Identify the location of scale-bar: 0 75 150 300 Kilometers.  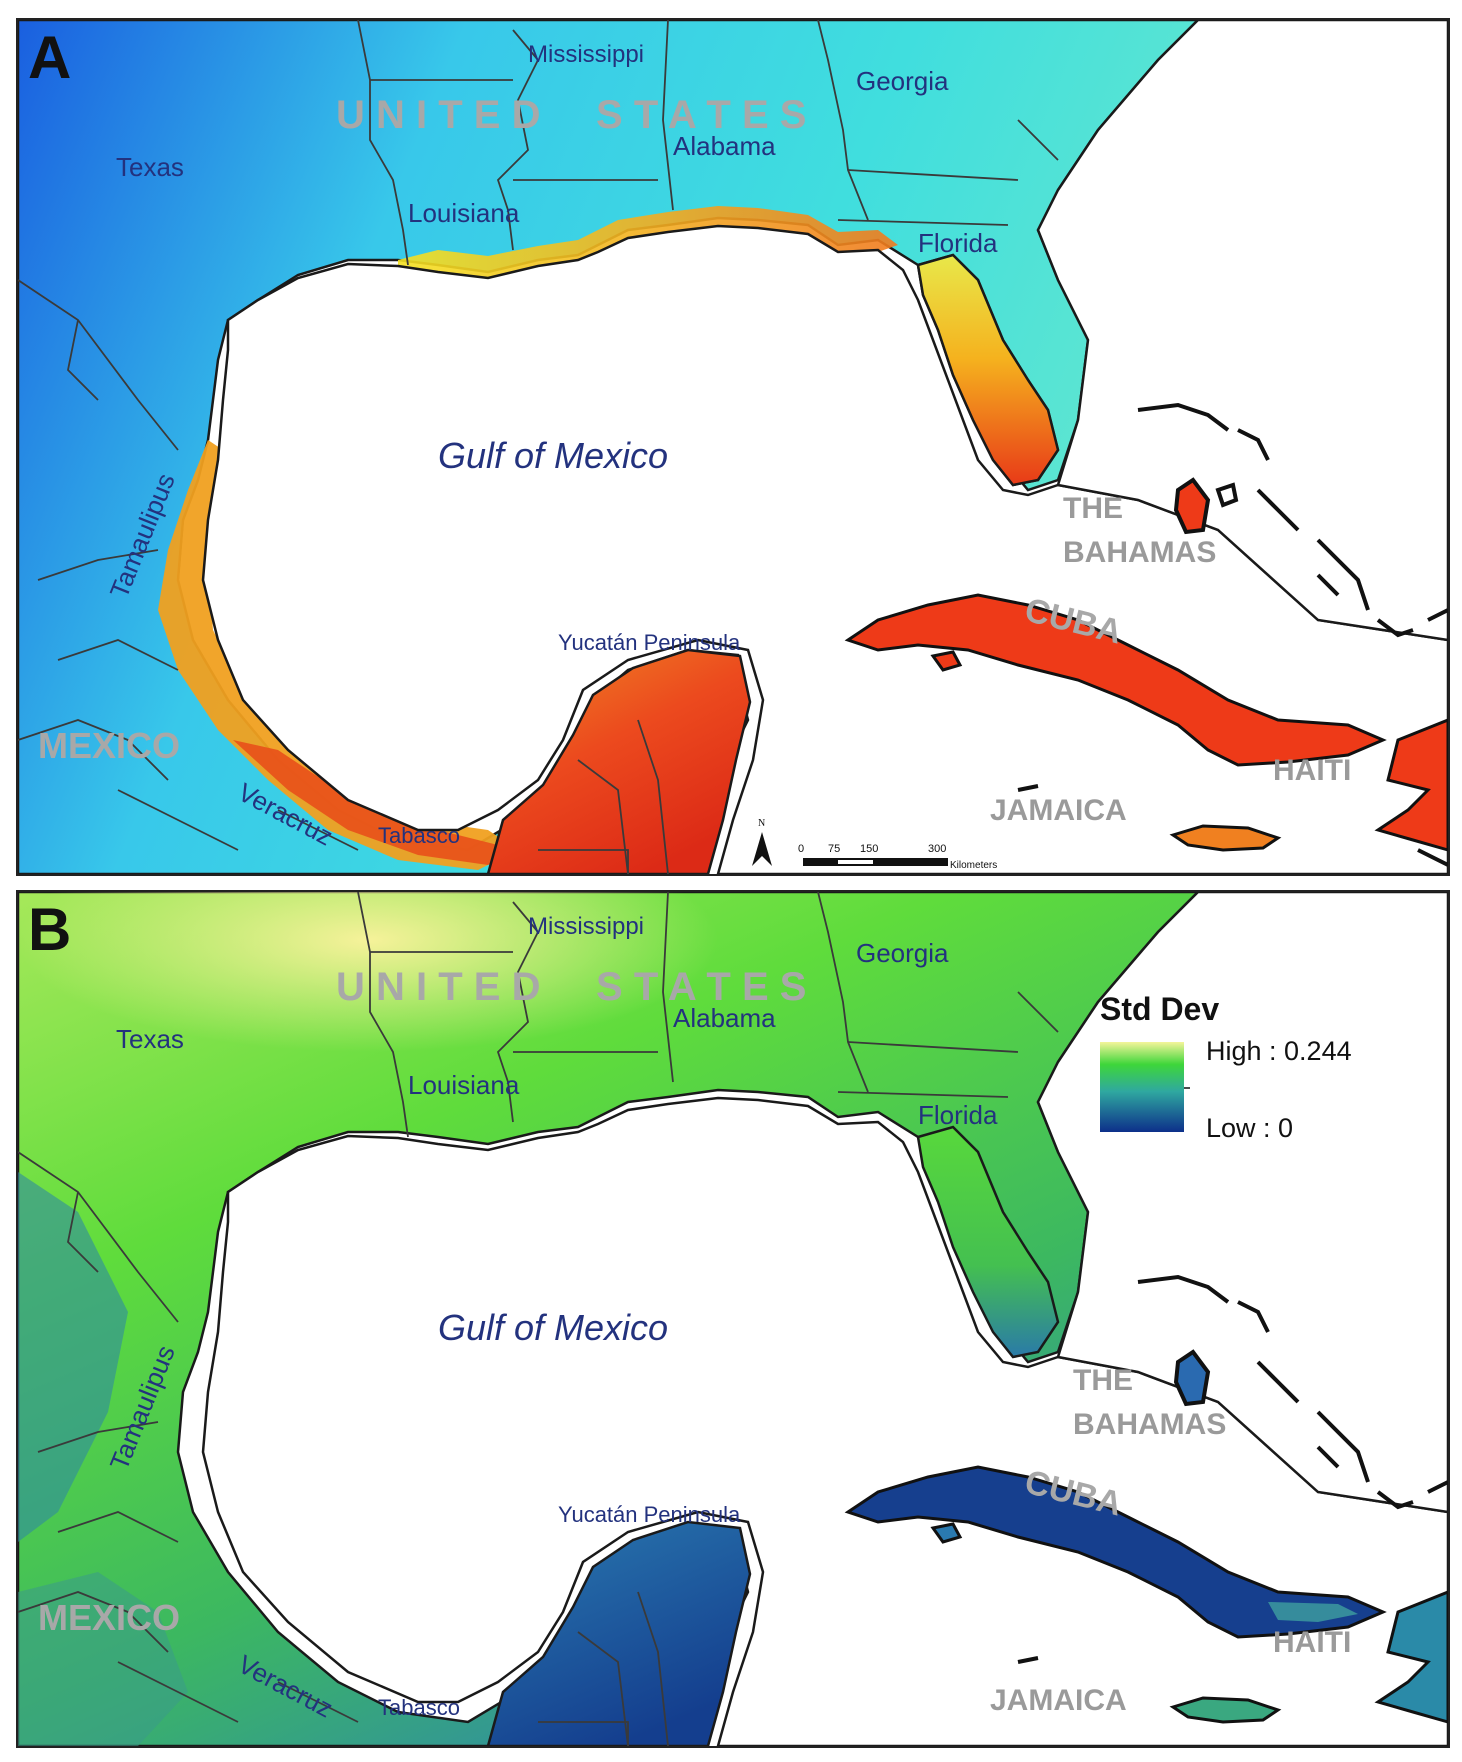
(897, 857).